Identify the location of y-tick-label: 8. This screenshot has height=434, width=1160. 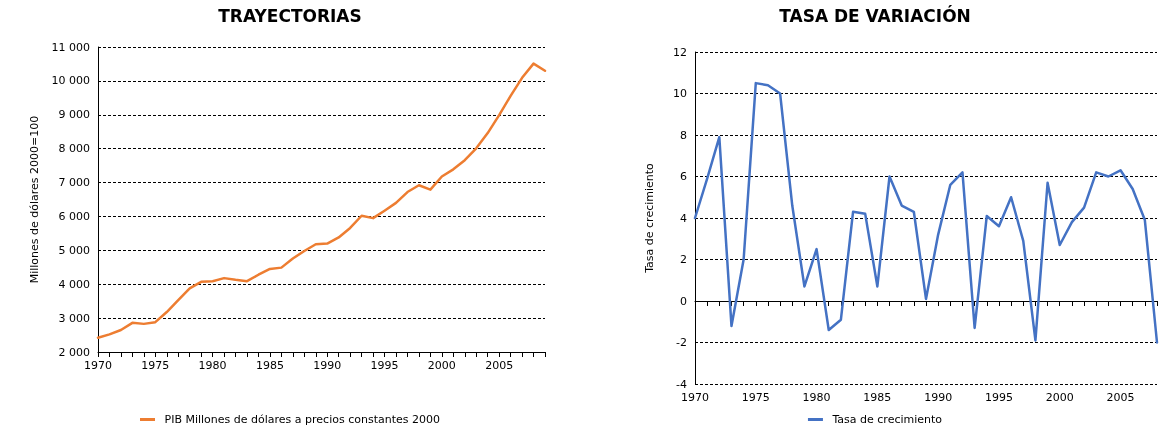
(683, 135).